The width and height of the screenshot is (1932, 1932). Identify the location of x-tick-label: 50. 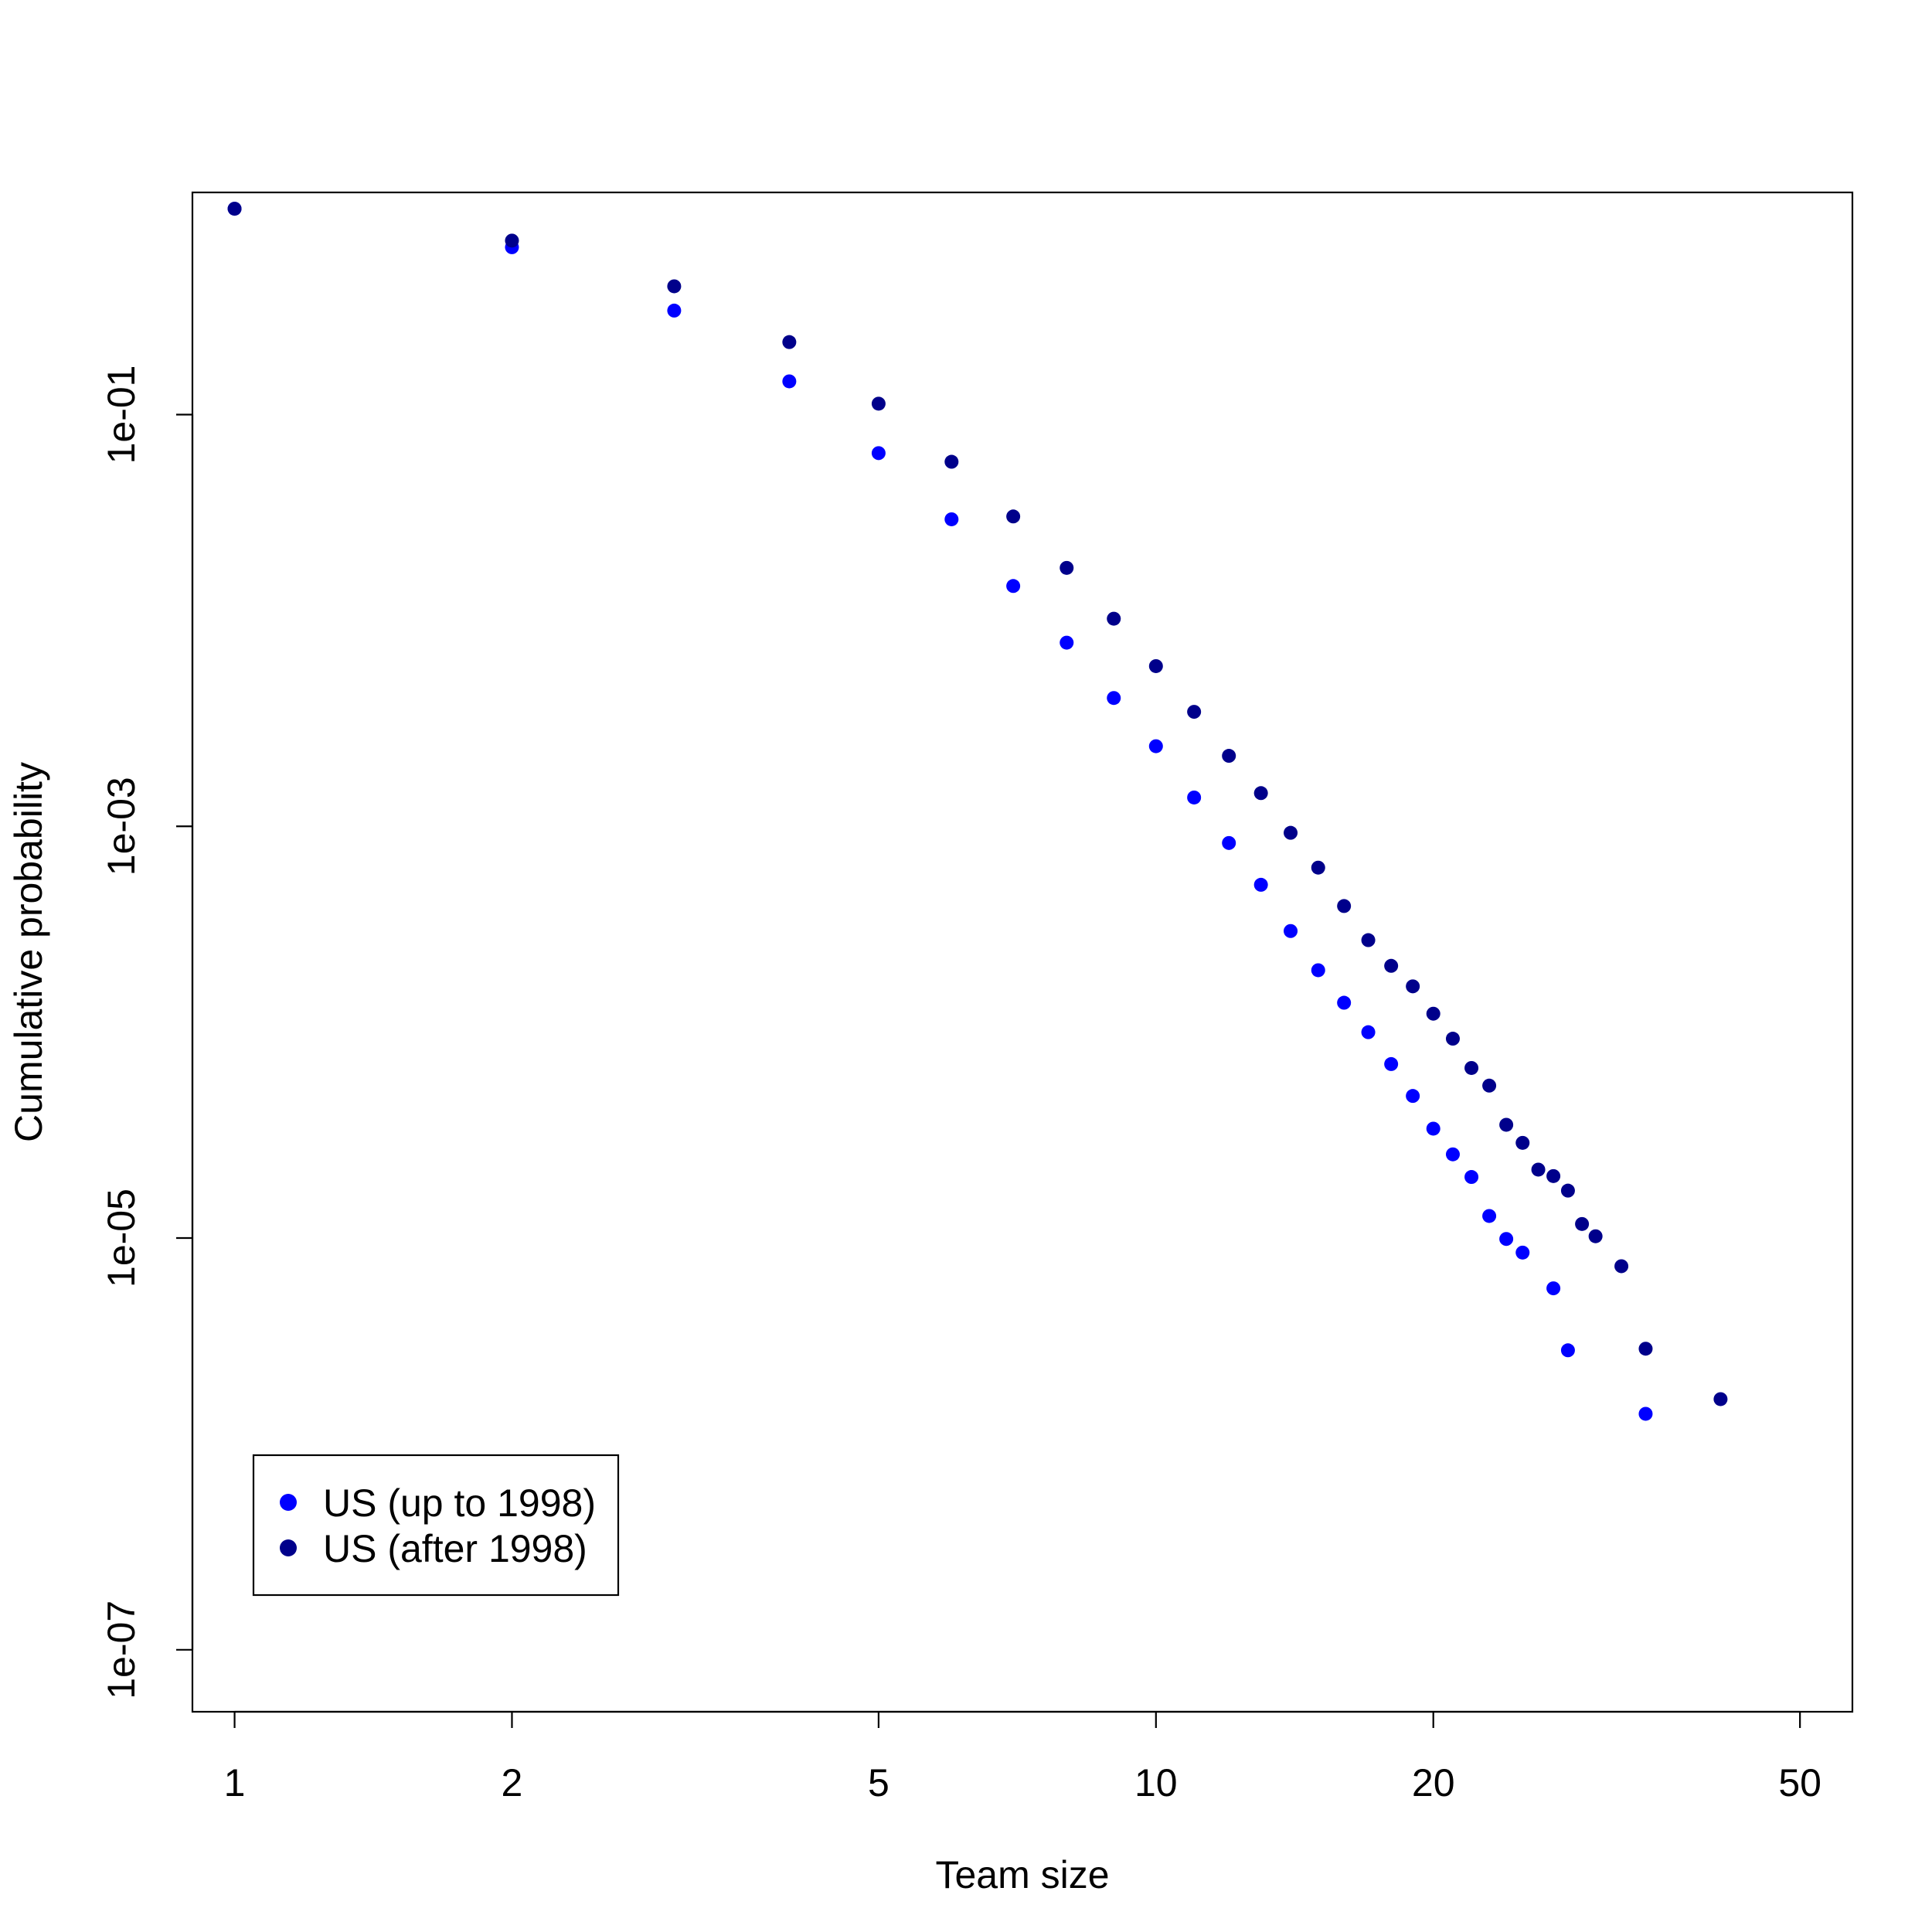
(1799, 1783).